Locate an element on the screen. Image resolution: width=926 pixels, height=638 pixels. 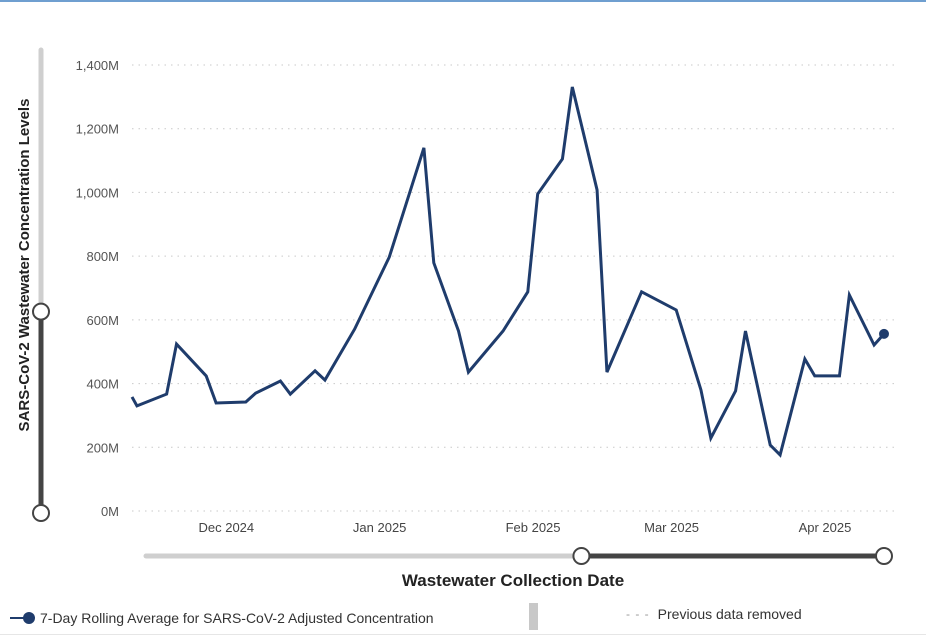
y-tick-label: 1,000M is located at coordinates (97, 192).